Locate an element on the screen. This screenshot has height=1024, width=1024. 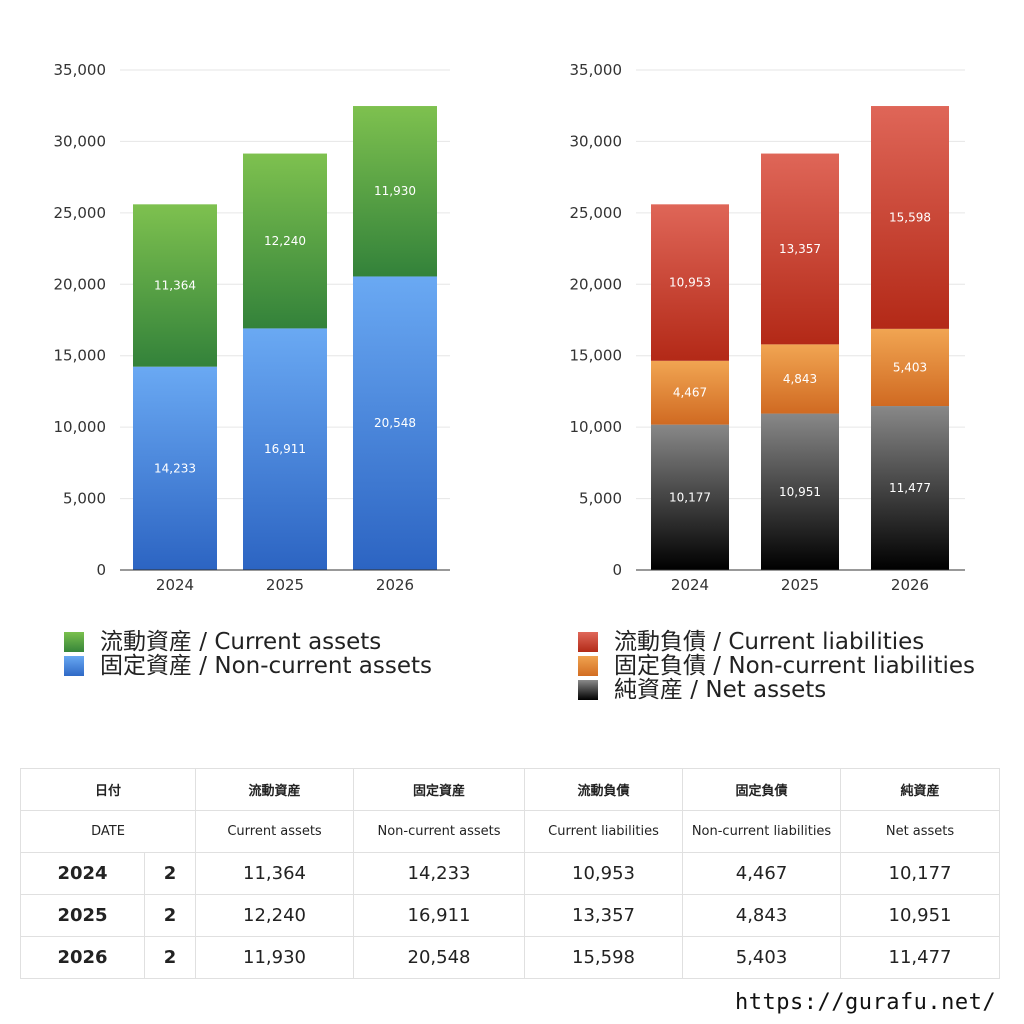
table-row: 2024 2 11,364 14,233 10,953 4,467 10,177 is located at coordinates (510, 873).